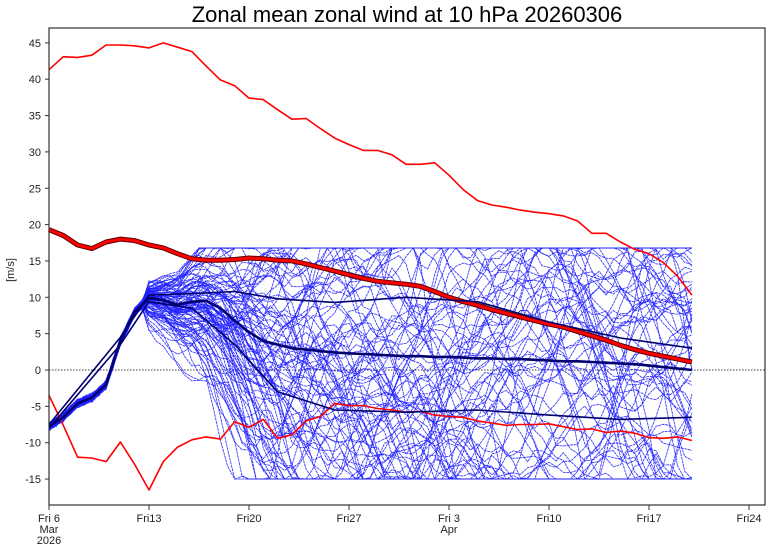 The image size is (770, 548). What do you see at coordinates (370, 443) in the screenshot?
I see `climatology-min-line` at bounding box center [370, 443].